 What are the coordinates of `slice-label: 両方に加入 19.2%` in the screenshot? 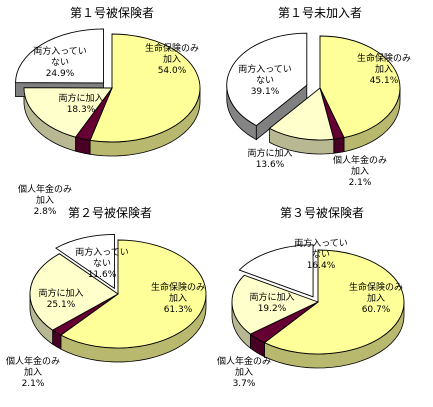 It's located at (271, 302).